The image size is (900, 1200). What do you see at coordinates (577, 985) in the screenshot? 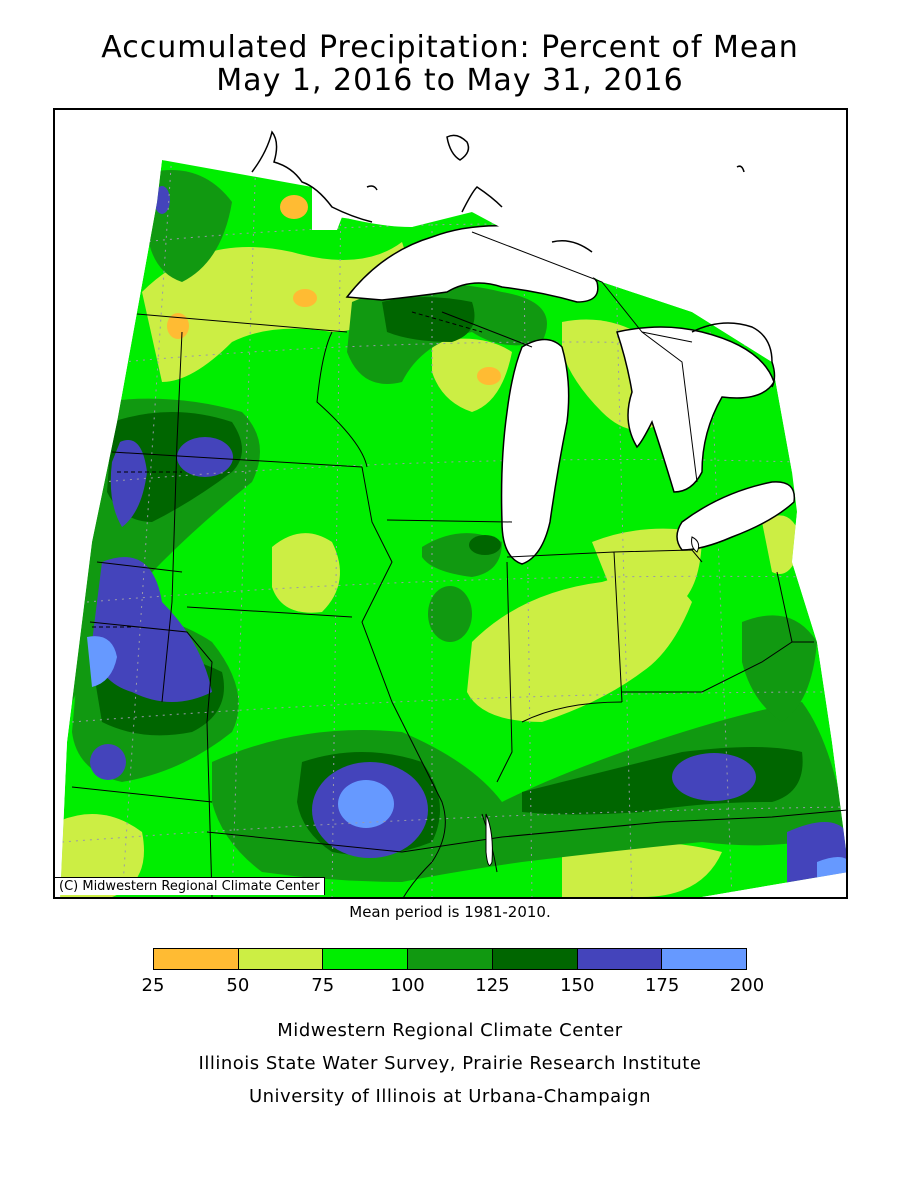
I see `legend-tick-150: 150` at bounding box center [577, 985].